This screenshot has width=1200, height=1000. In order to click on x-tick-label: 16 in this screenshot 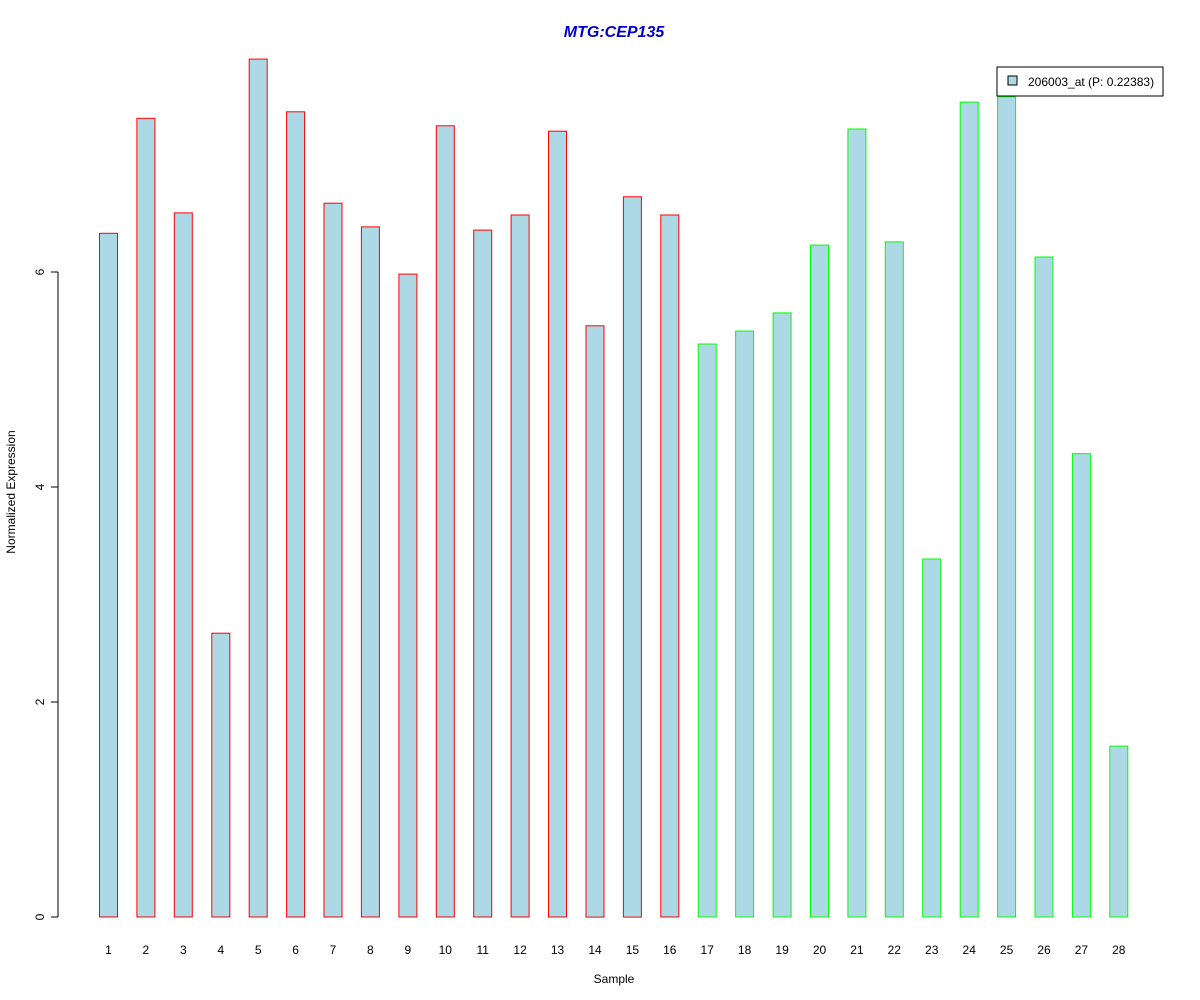, I will do `click(670, 950)`.